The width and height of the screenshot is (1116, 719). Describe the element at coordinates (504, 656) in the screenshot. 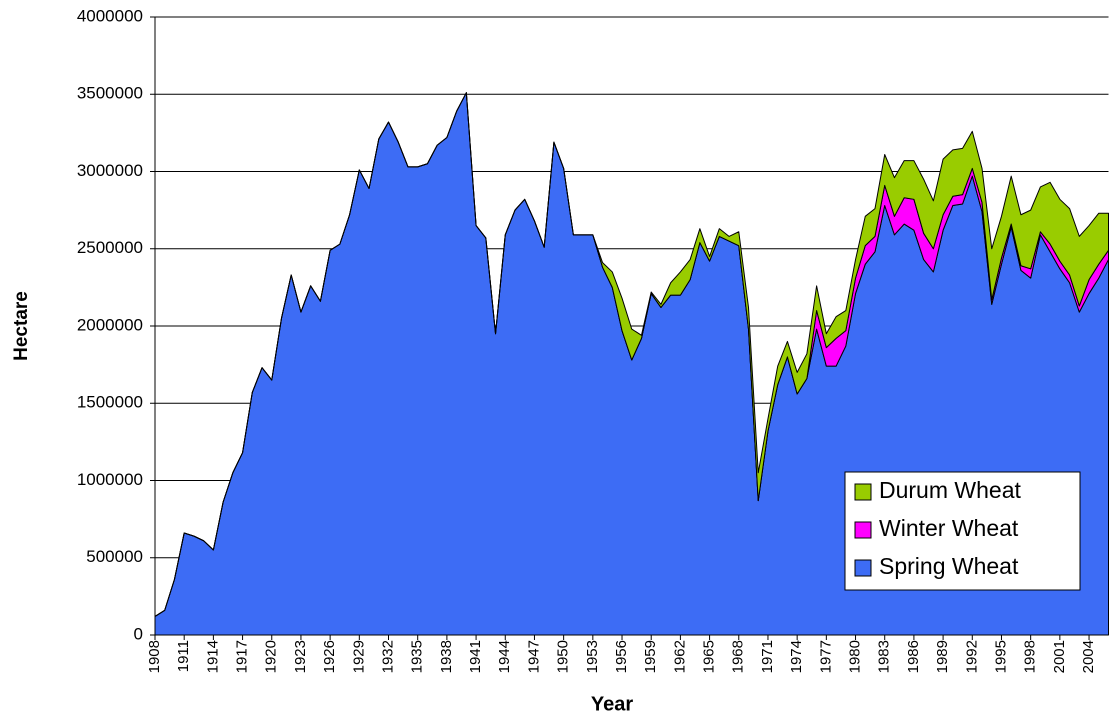

I see `x-tick-label: 1944` at that location.